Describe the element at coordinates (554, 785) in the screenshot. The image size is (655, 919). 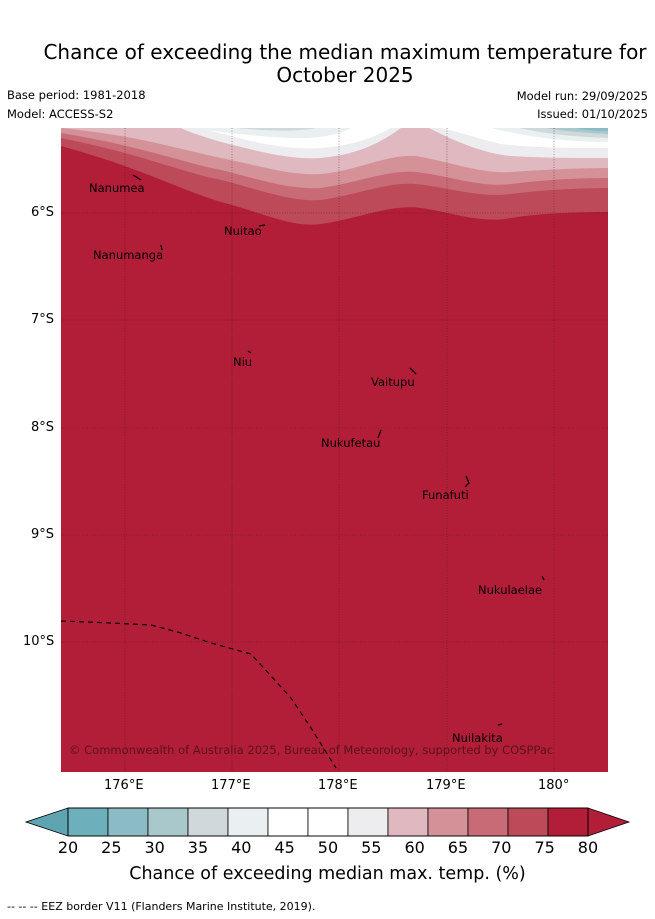
I see `lon-label-180: 180°` at that location.